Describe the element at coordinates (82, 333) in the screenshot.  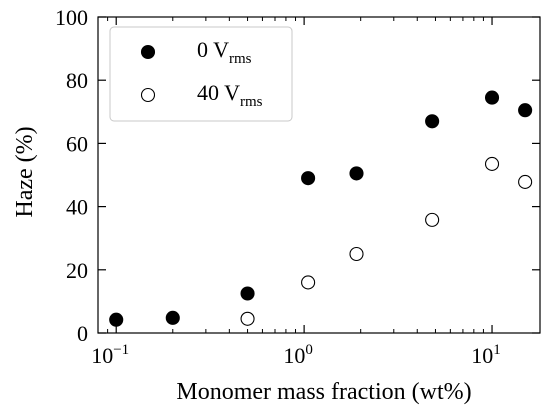
I see `y-tick-label: 0` at that location.